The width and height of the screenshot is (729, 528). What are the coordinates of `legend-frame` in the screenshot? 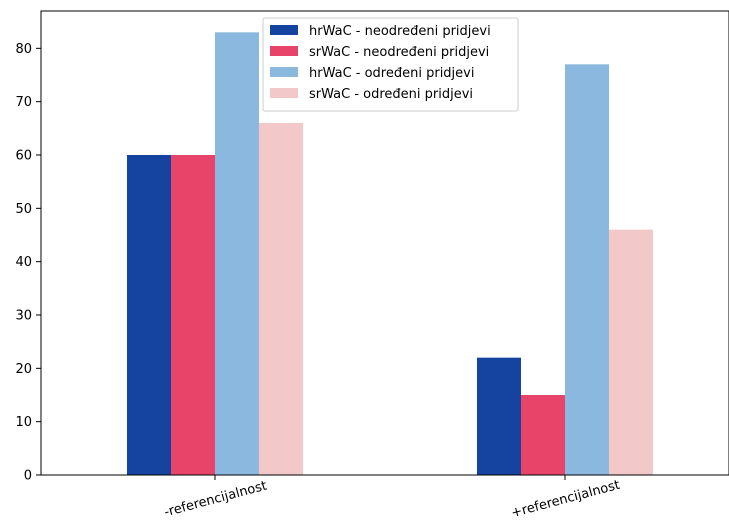 It's located at (390, 64).